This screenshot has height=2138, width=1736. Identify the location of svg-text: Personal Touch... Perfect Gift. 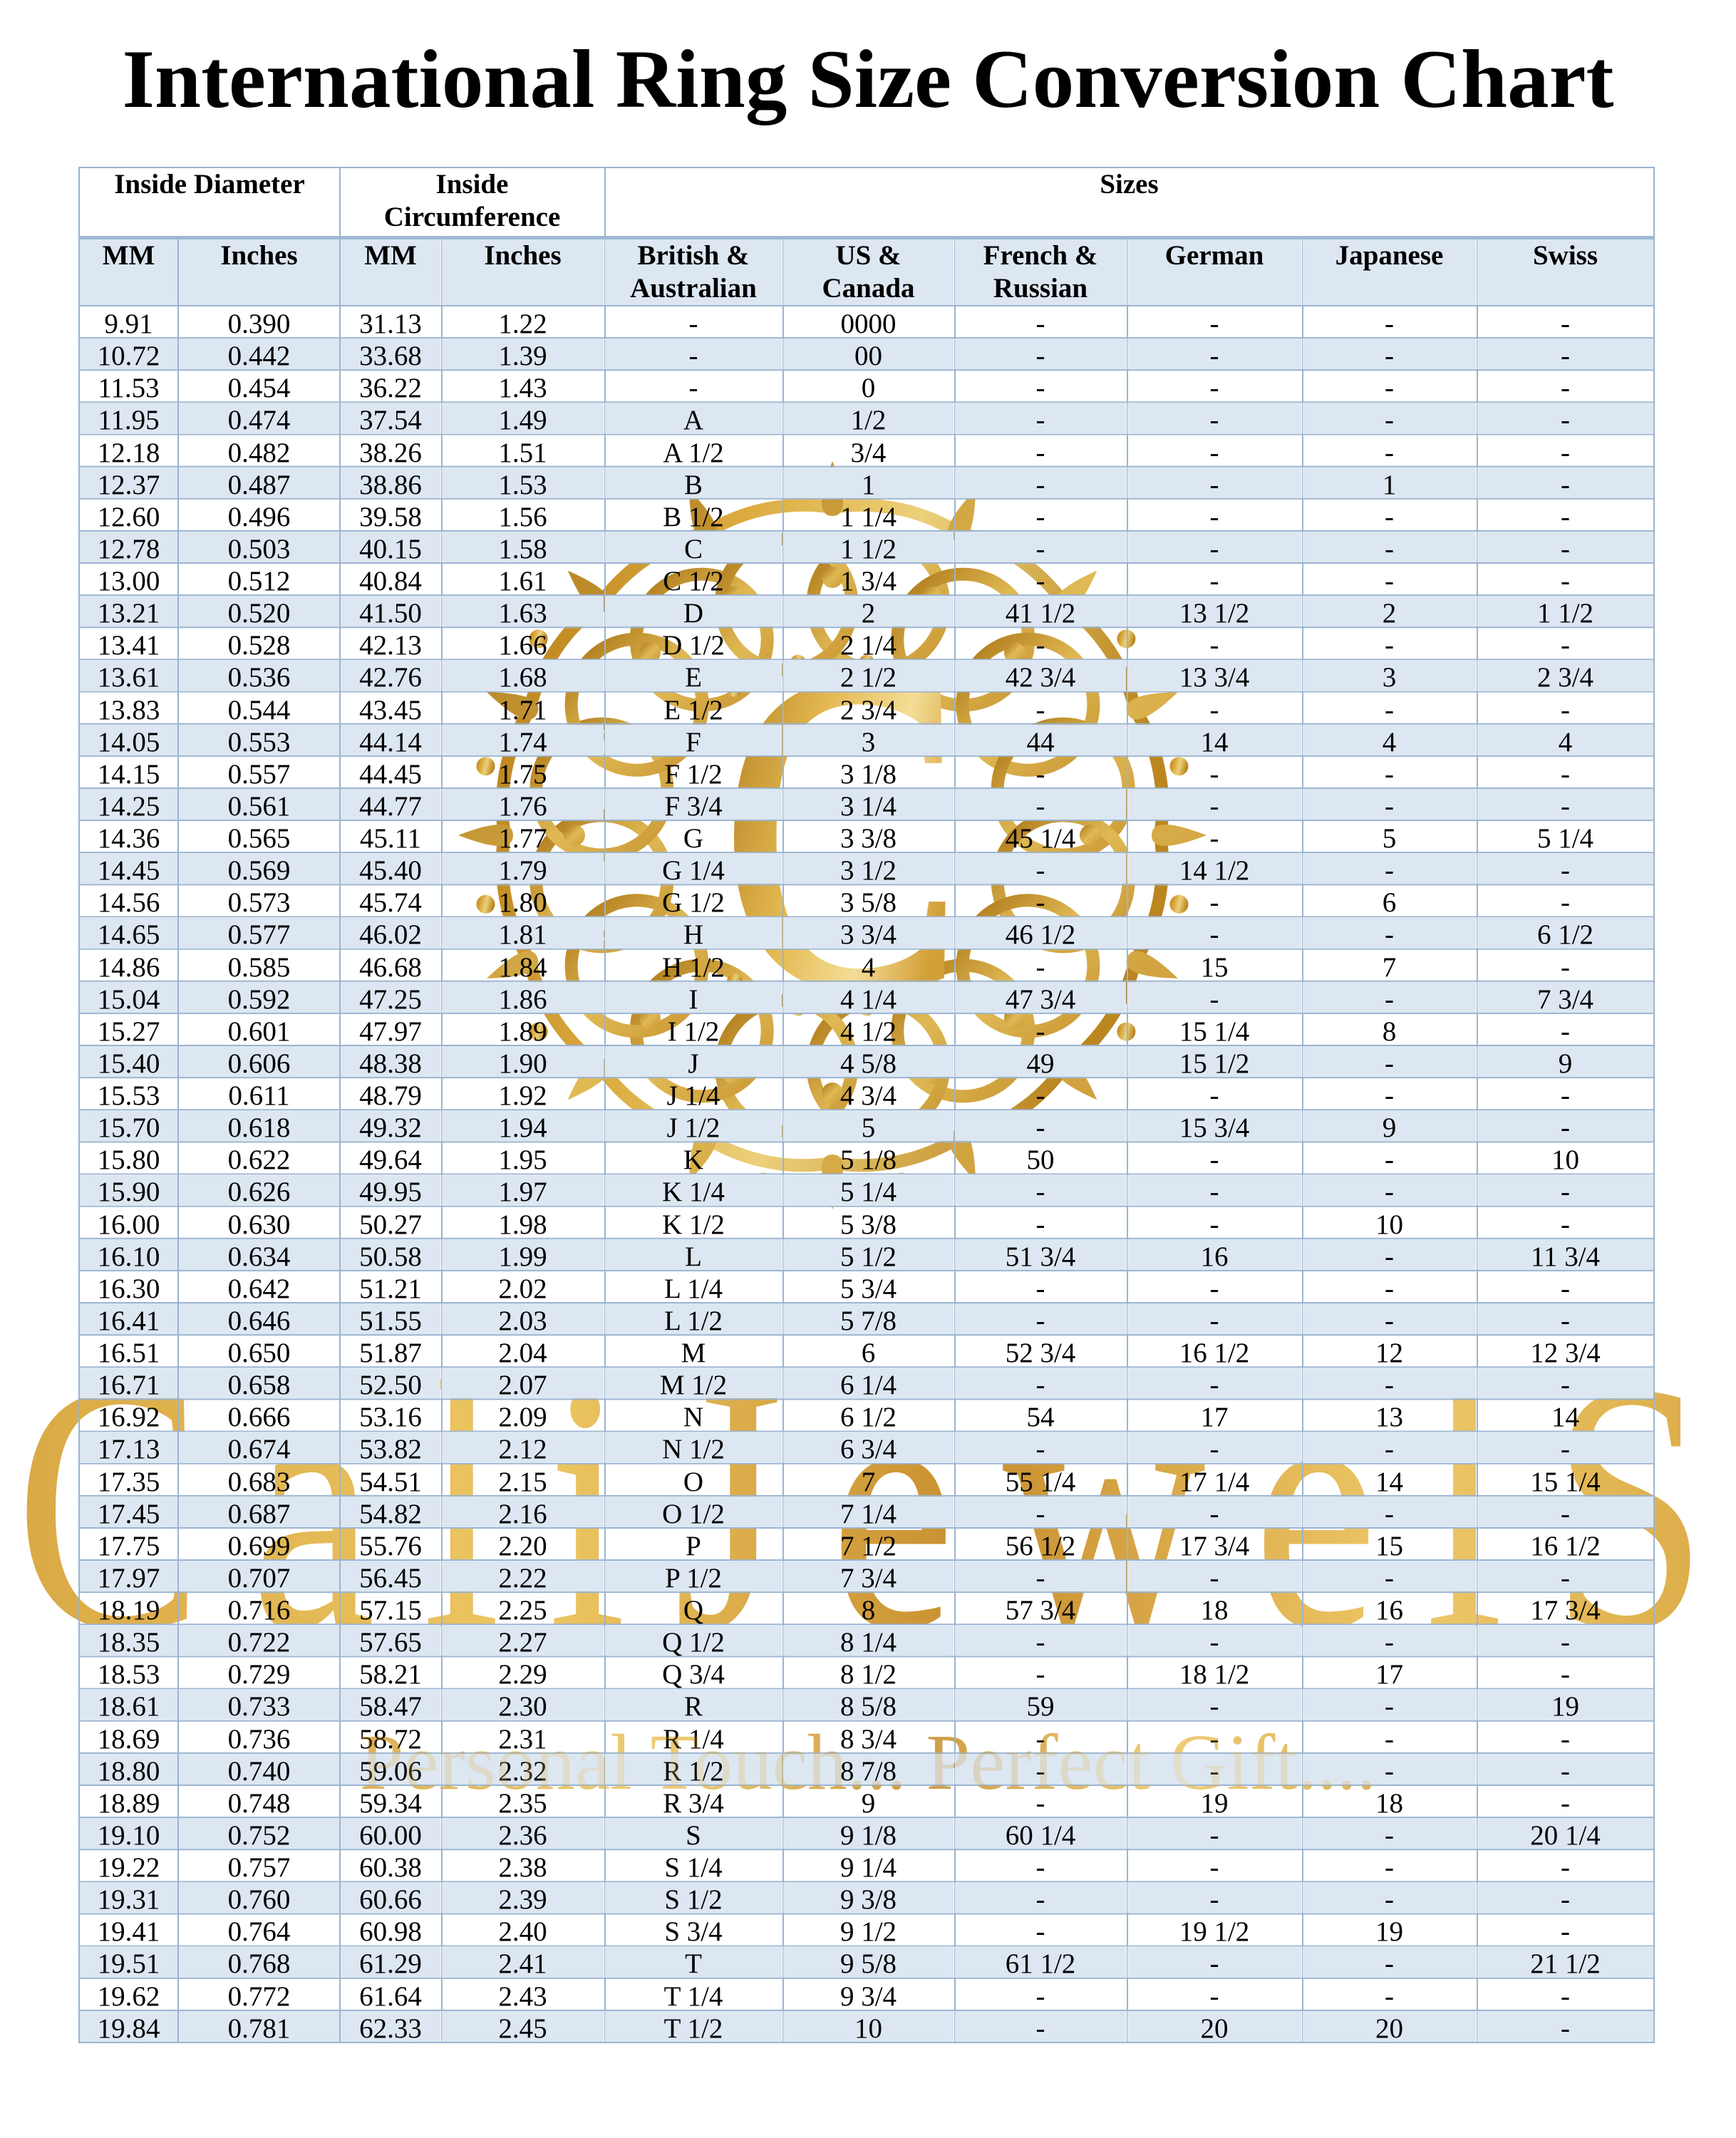
(868, 1763).